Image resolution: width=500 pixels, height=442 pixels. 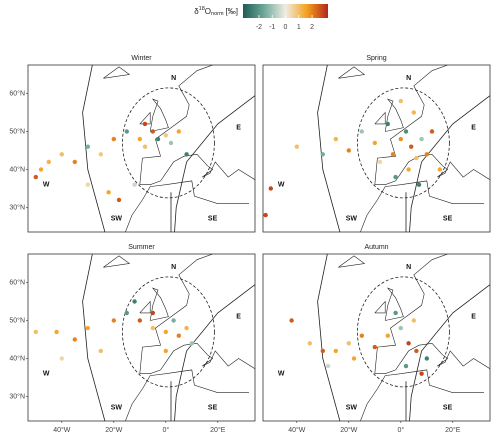 I want to click on colorbar, so click(x=285, y=11).